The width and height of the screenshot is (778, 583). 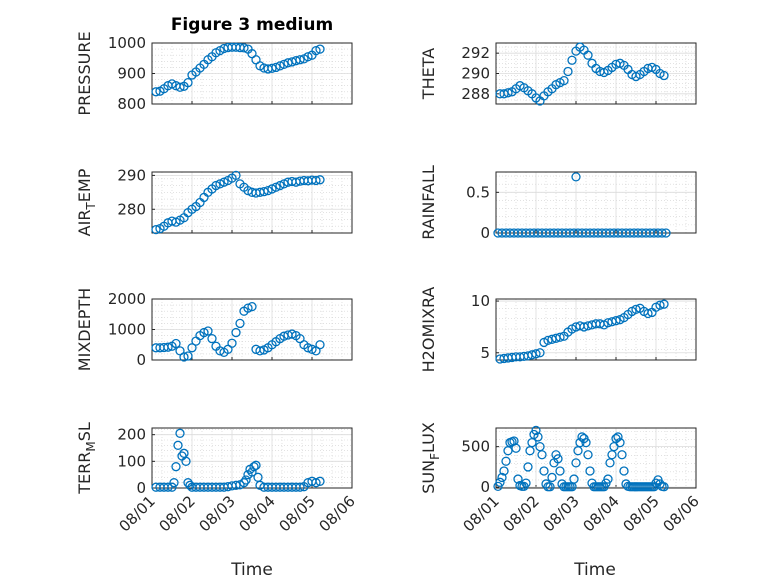 What do you see at coordinates (475, 53) in the screenshot?
I see `y-tick-label: 292` at bounding box center [475, 53].